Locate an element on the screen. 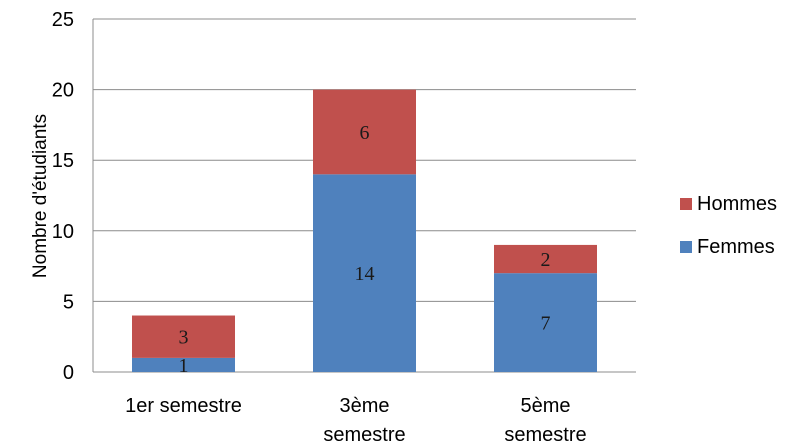 The image size is (807, 448). legend-label-hommes: Hommes is located at coordinates (737, 204).